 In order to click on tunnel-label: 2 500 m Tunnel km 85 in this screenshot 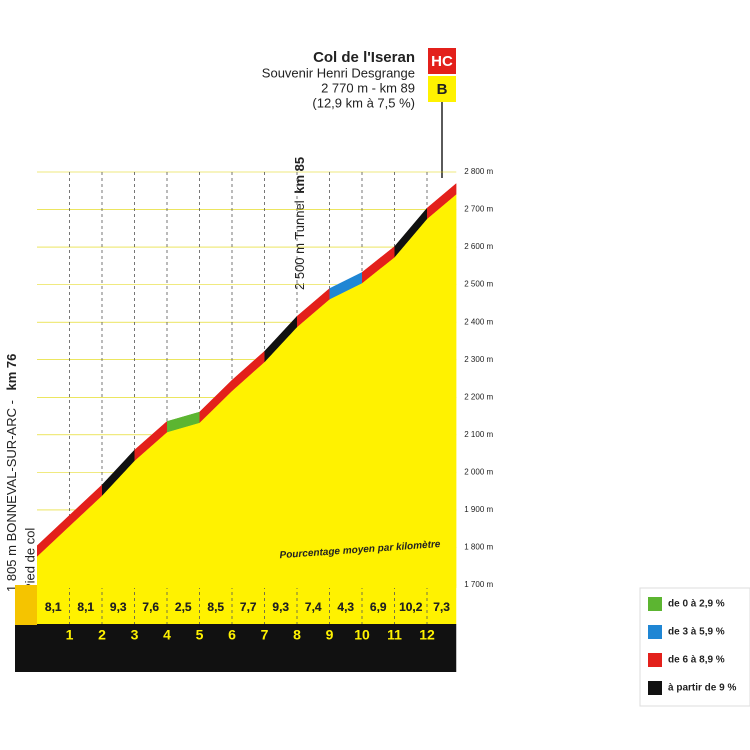, I will do `click(299, 223)`.